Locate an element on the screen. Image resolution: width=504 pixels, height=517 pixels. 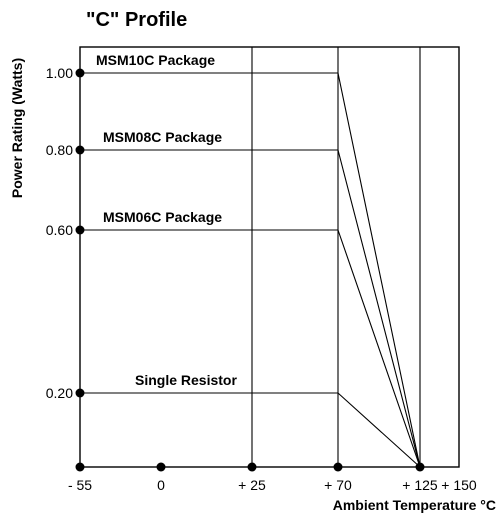
series-label-msm08c-package: MSM08C Package is located at coordinates (162, 137).